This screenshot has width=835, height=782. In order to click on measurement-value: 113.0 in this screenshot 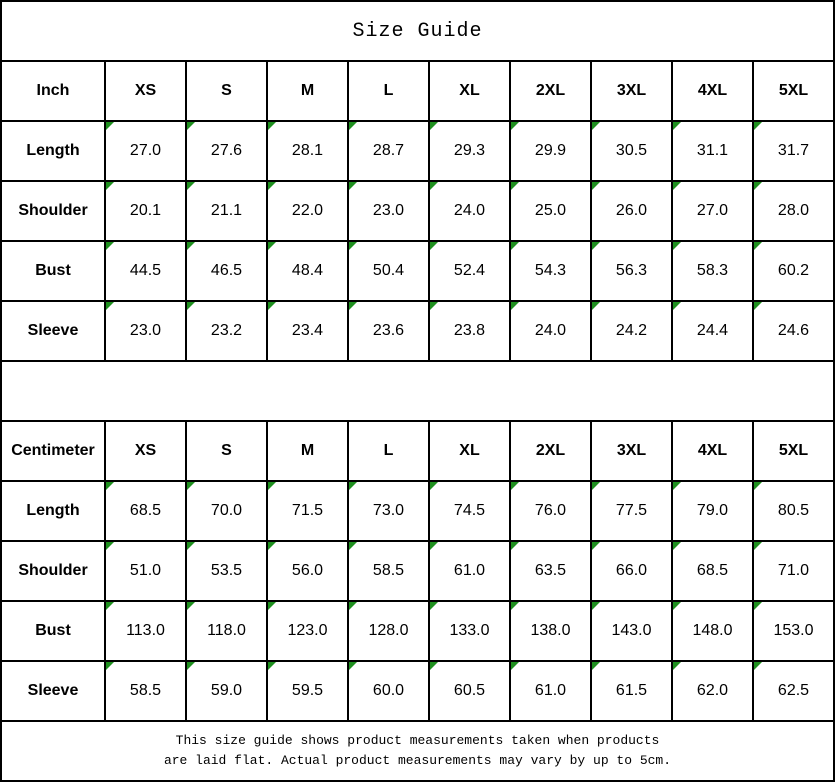, I will do `click(145, 630)`.